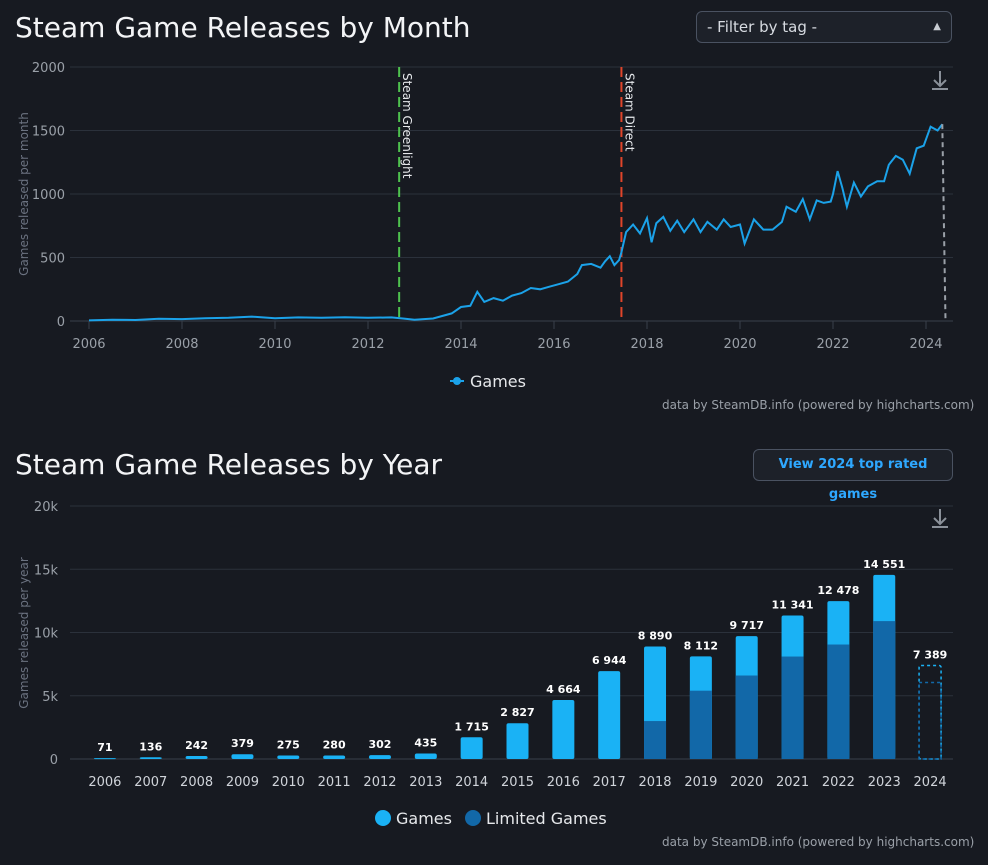  Describe the element at coordinates (424, 818) in the screenshot. I see `yearly-legend-games-label: Games` at that location.